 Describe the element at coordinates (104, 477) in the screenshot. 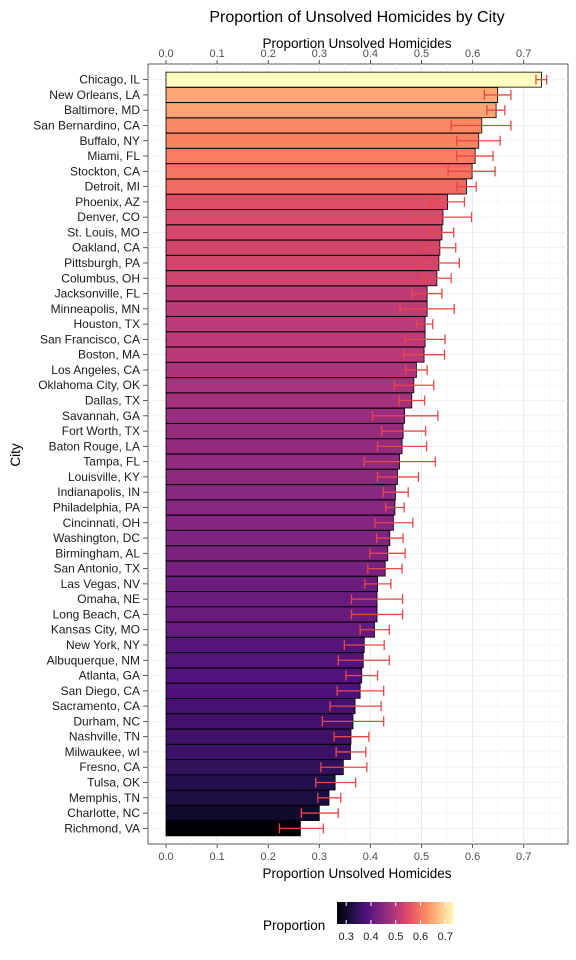

I see `city-label: Louisville, KY` at that location.